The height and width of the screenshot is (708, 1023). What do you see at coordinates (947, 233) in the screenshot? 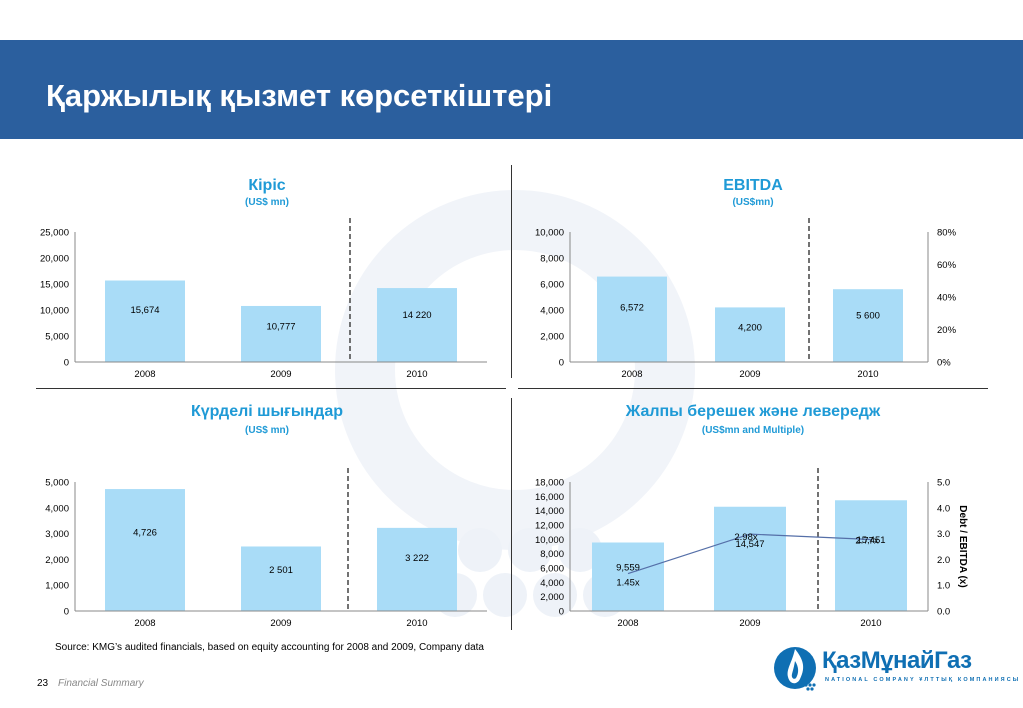
I see `ebitda-y2tick-label: 80%` at bounding box center [947, 233].